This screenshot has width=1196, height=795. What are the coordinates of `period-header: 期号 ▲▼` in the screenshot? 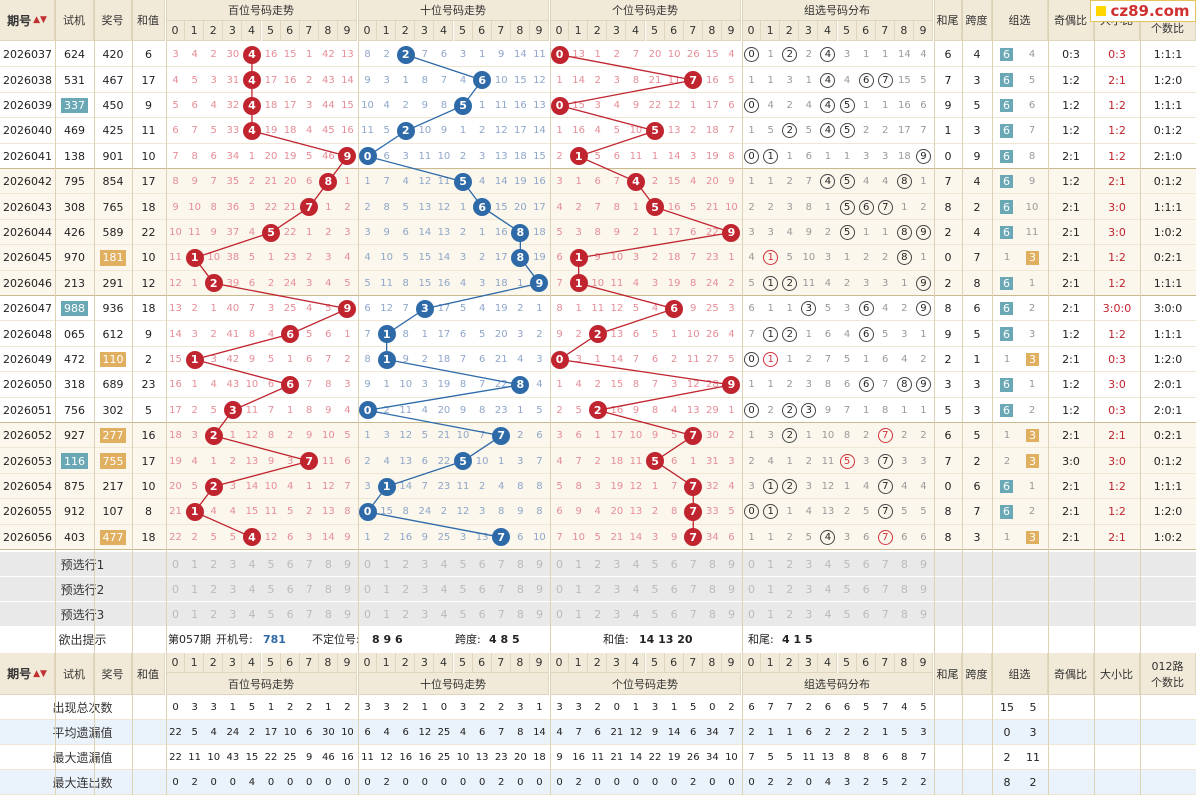 It's located at (27, 20).